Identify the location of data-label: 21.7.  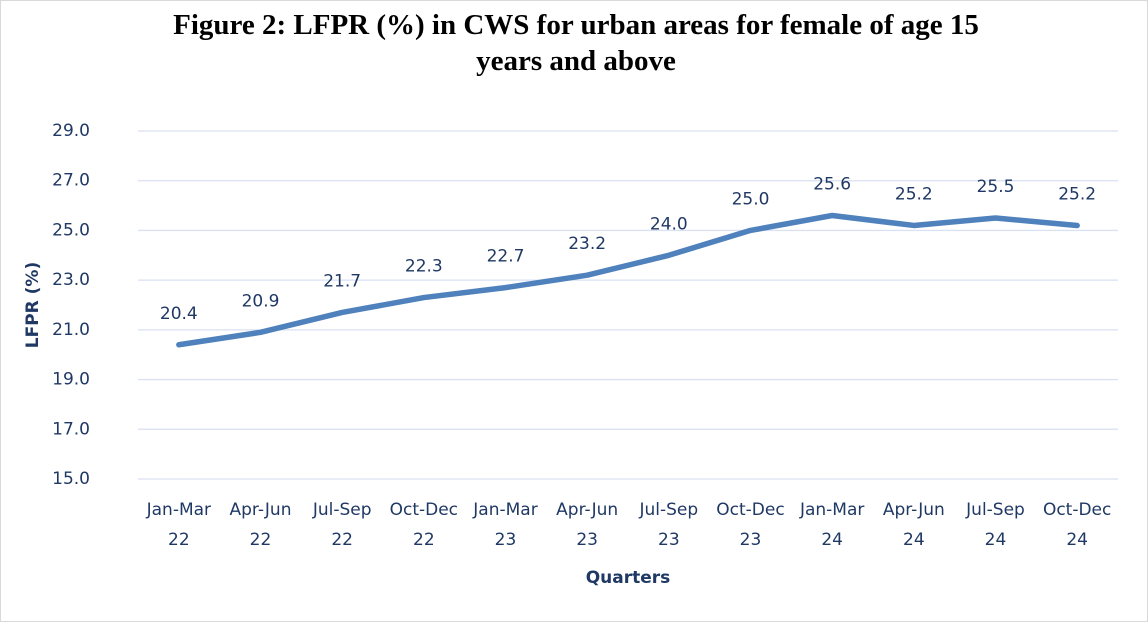
(342, 281).